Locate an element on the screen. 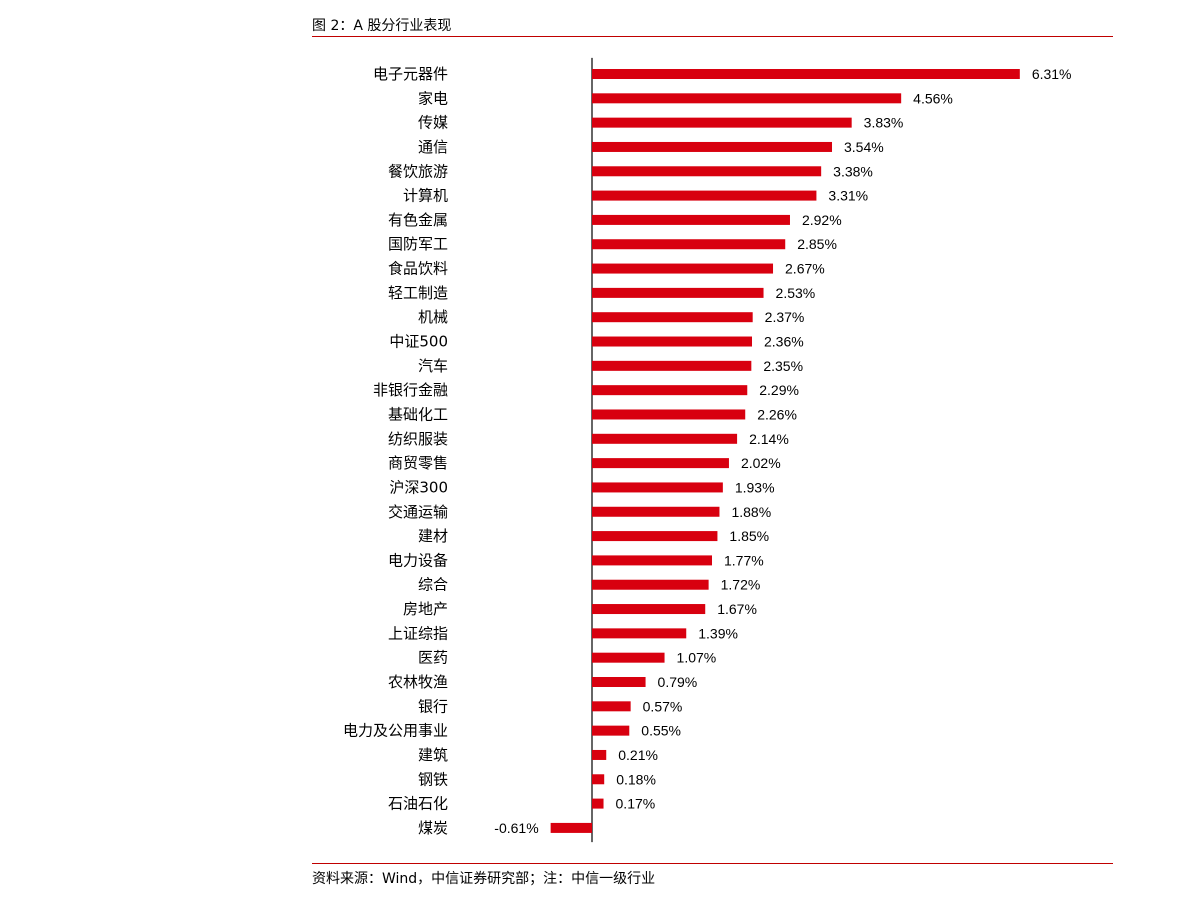  category-label: 国防军工 is located at coordinates (418, 244).